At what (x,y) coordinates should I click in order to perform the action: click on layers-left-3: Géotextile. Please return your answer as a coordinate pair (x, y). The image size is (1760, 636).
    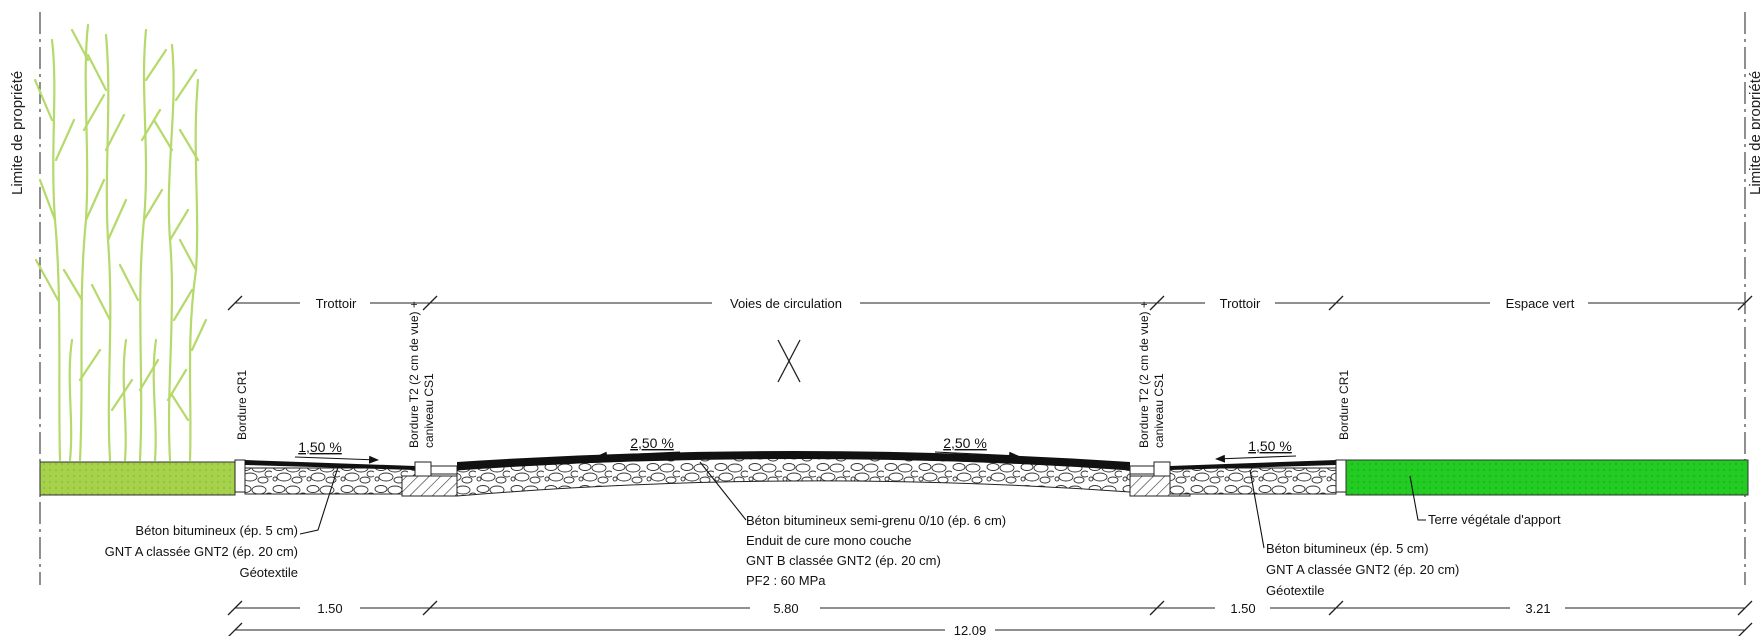
    Looking at the image, I should click on (268, 572).